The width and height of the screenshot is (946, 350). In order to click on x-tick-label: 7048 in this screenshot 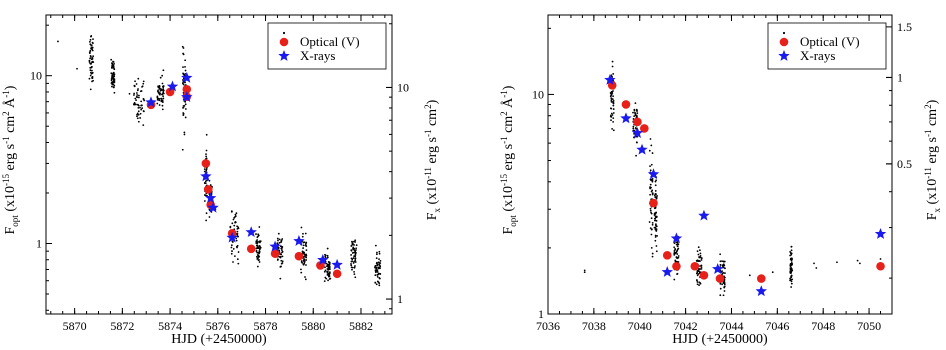, I will do `click(823, 326)`.